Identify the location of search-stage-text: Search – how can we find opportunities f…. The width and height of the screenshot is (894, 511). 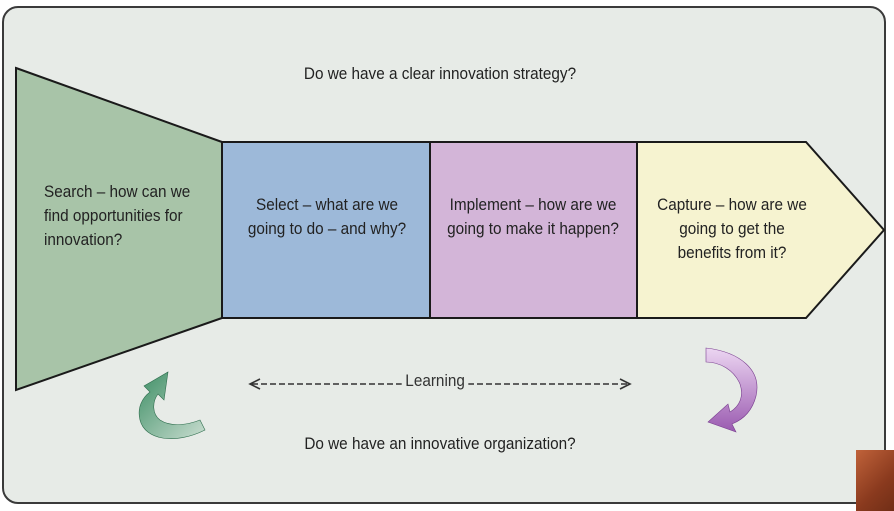
(117, 215).